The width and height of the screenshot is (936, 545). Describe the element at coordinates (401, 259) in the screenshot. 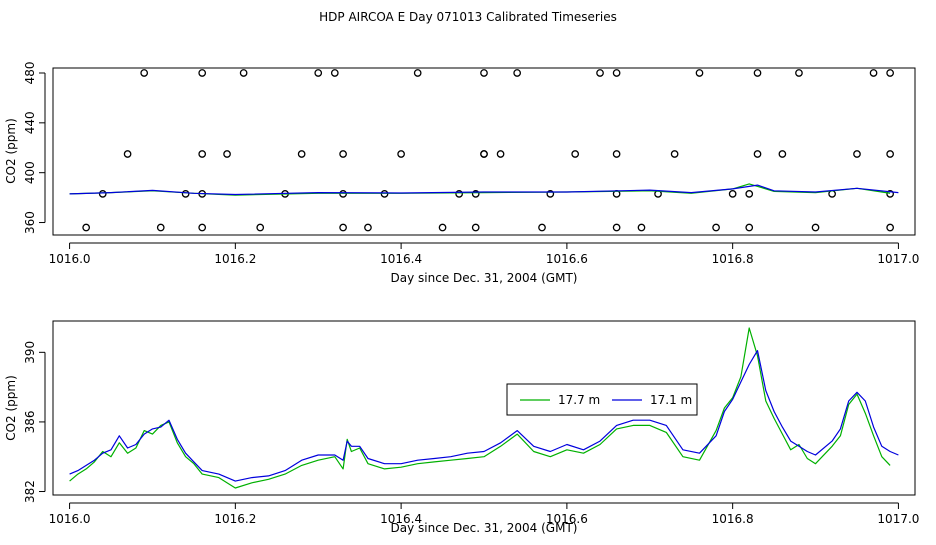

I see `top-x-tick-label: 1016.4` at that location.